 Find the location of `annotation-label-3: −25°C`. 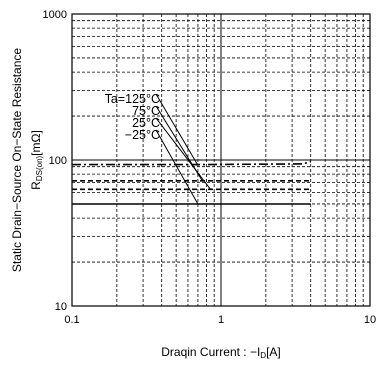

annotation-label-3: −25°C is located at coordinates (142, 135).